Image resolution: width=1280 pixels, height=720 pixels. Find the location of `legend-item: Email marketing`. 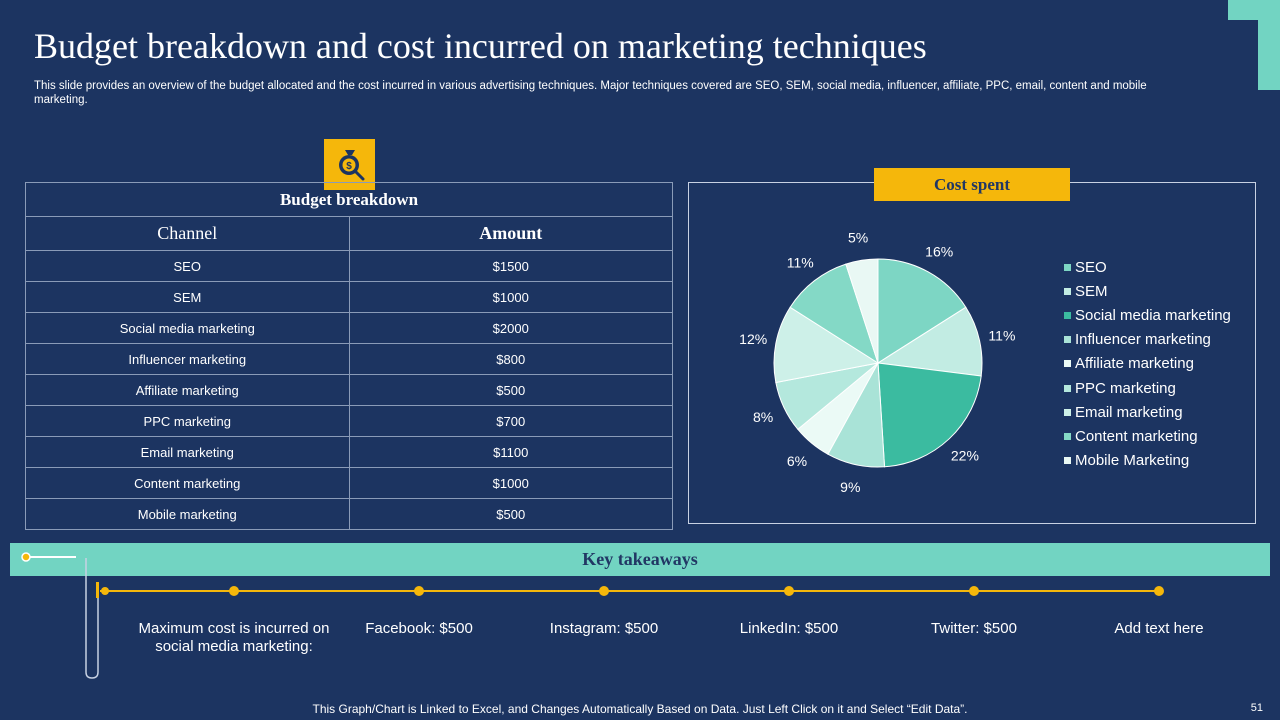

legend-item: Email marketing is located at coordinates (1147, 412).